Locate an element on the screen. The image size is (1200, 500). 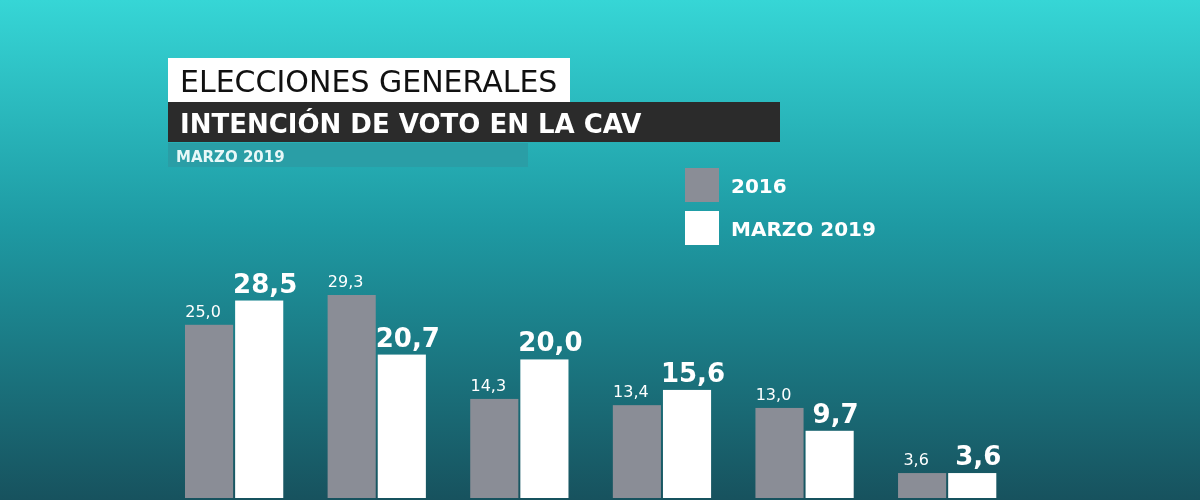
chart-title: ELECCIONES GENERALES is located at coordinates (369, 81).